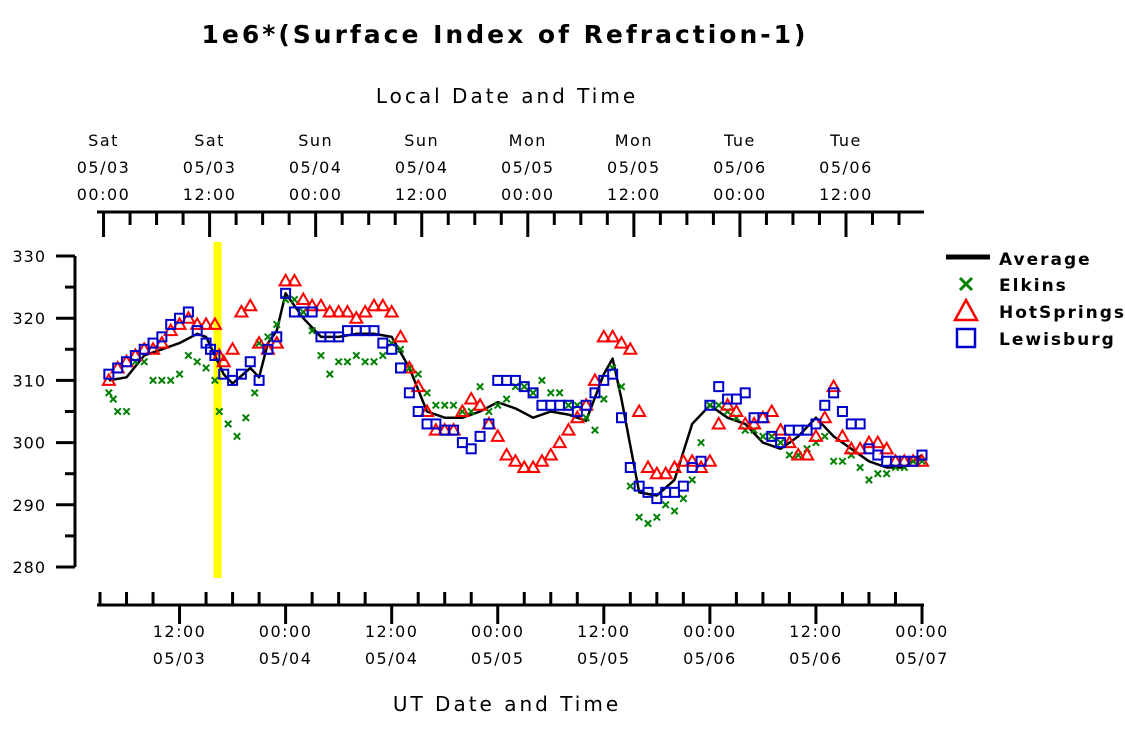 The width and height of the screenshot is (1125, 731). What do you see at coordinates (315, 140) in the screenshot?
I see `top-tick-label-day: Sun` at bounding box center [315, 140].